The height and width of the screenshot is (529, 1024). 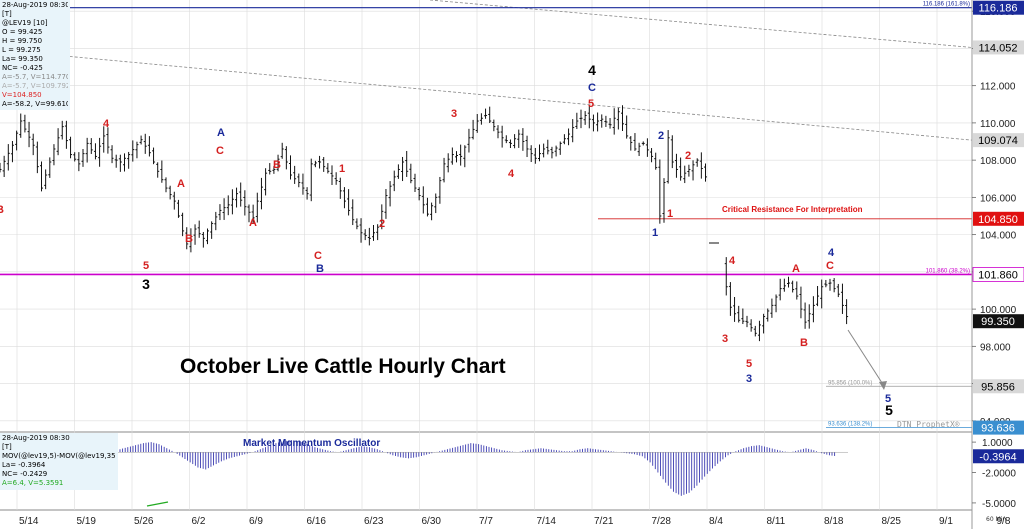 I want to click on osc-extra: A=6.4, V=5.3591, so click(x=33, y=483).